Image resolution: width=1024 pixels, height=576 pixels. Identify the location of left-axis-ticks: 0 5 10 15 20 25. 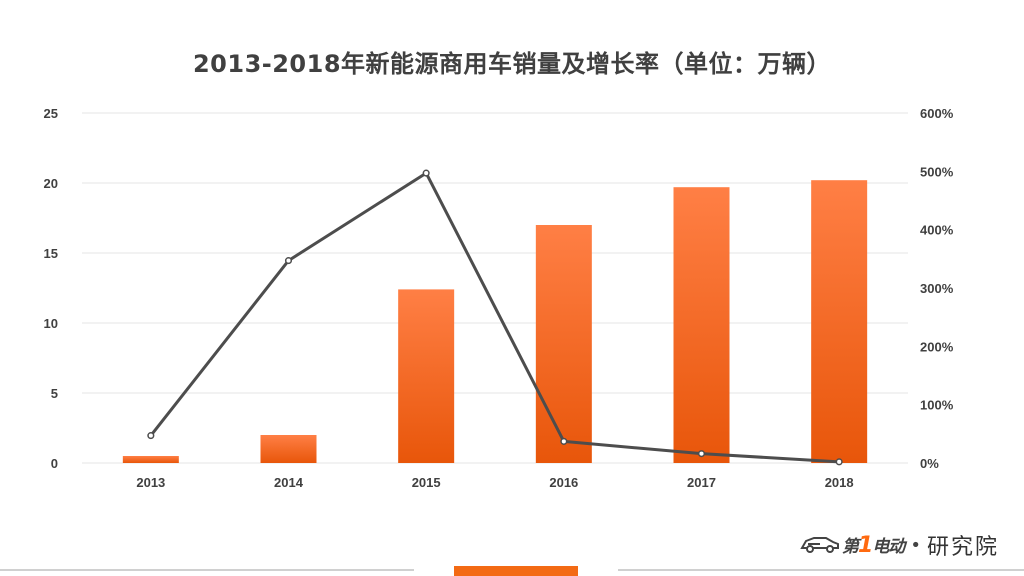
(51, 288).